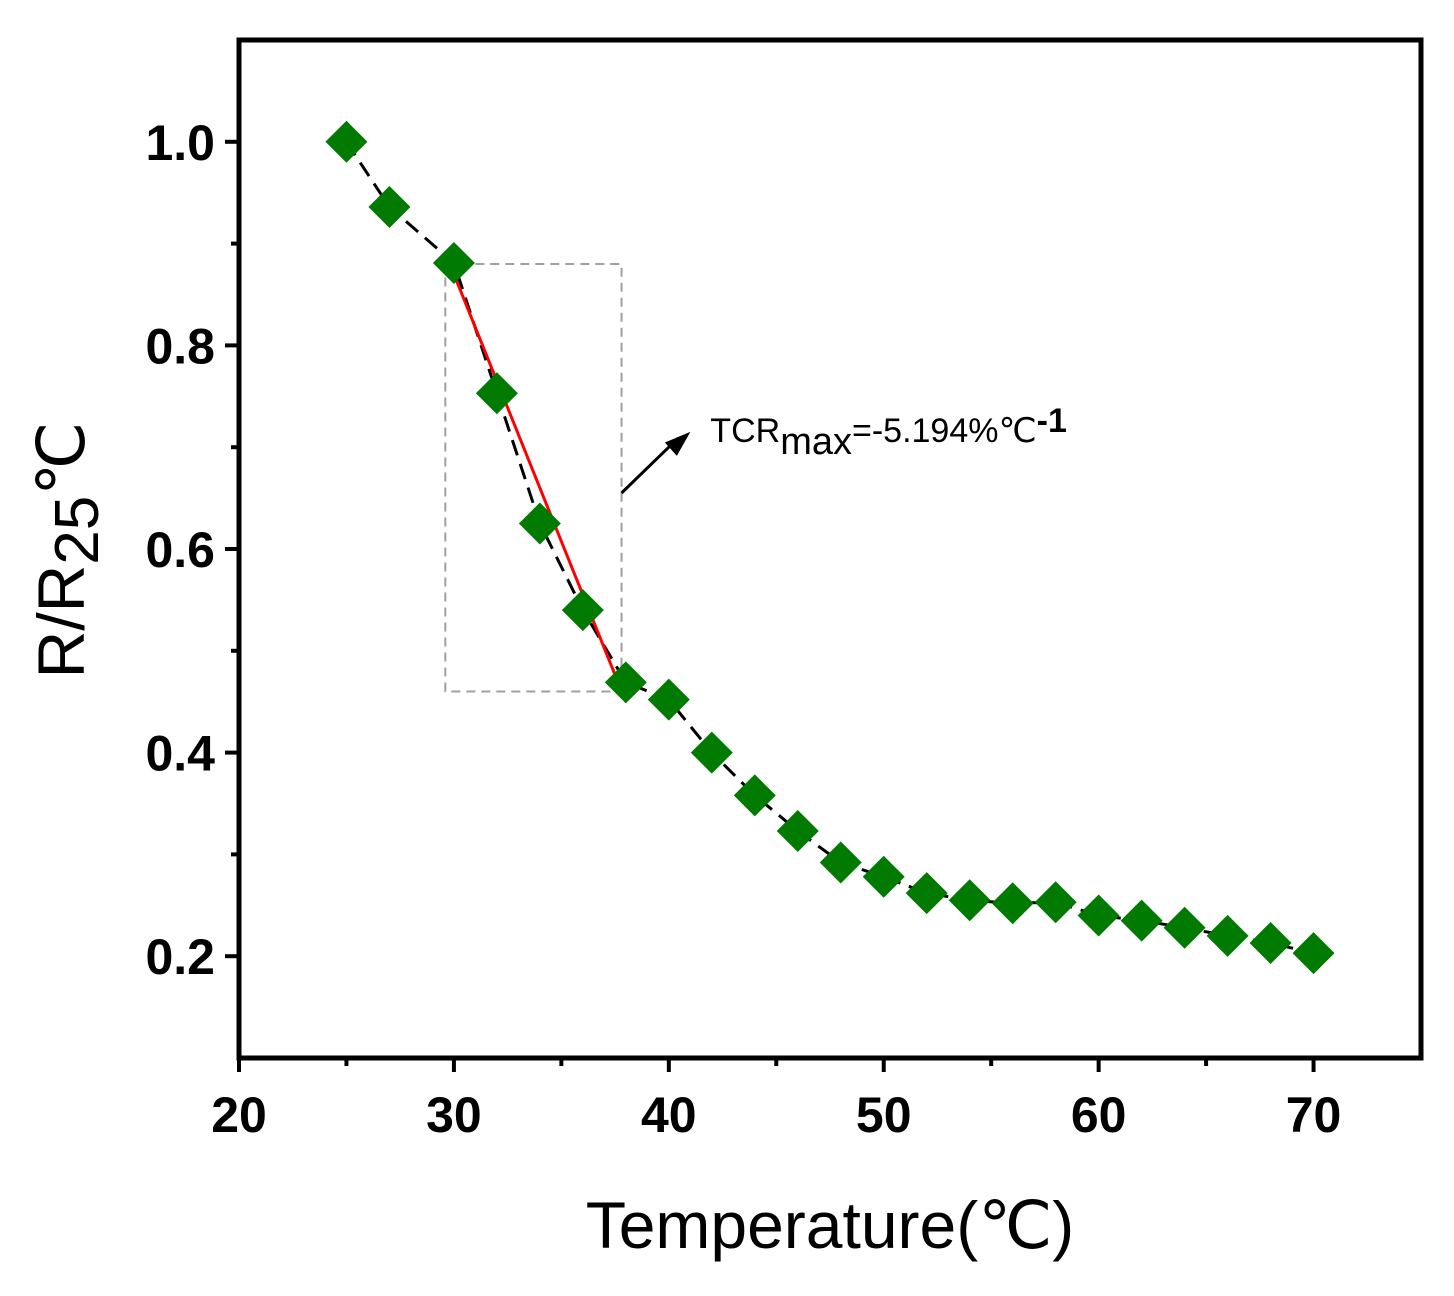 The image size is (1454, 1296). What do you see at coordinates (239, 1115) in the screenshot?
I see `x-tick-label-0: 20` at bounding box center [239, 1115].